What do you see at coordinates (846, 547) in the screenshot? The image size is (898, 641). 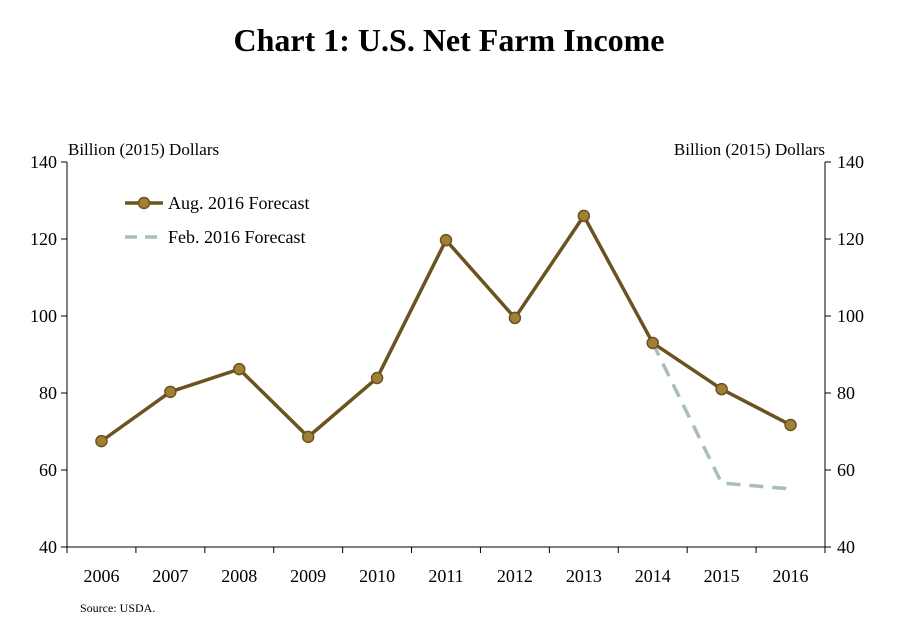 I see `y-tick-label-right: 40` at bounding box center [846, 547].